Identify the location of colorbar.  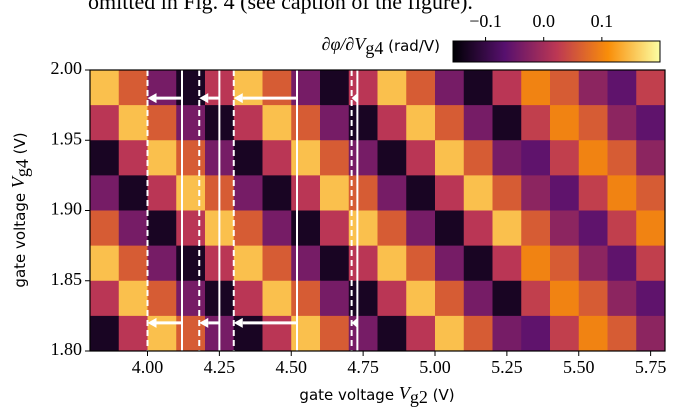
(556, 51).